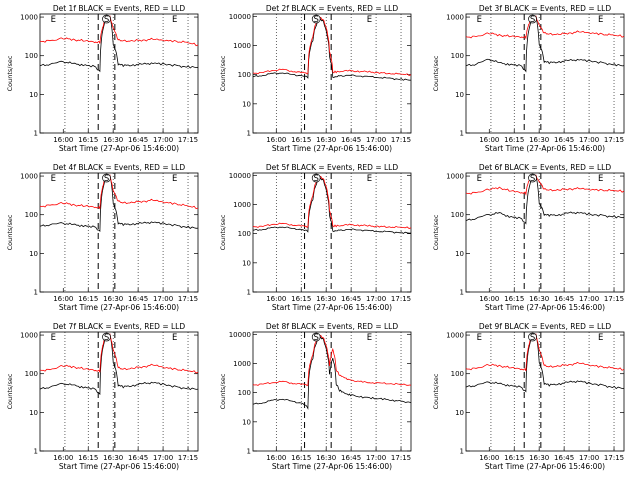 Image resolution: width=640 pixels, height=480 pixels. What do you see at coordinates (332, 8) in the screenshot?
I see `chart-title: Det 2f BLACK = Events, RED = LLD` at bounding box center [332, 8].